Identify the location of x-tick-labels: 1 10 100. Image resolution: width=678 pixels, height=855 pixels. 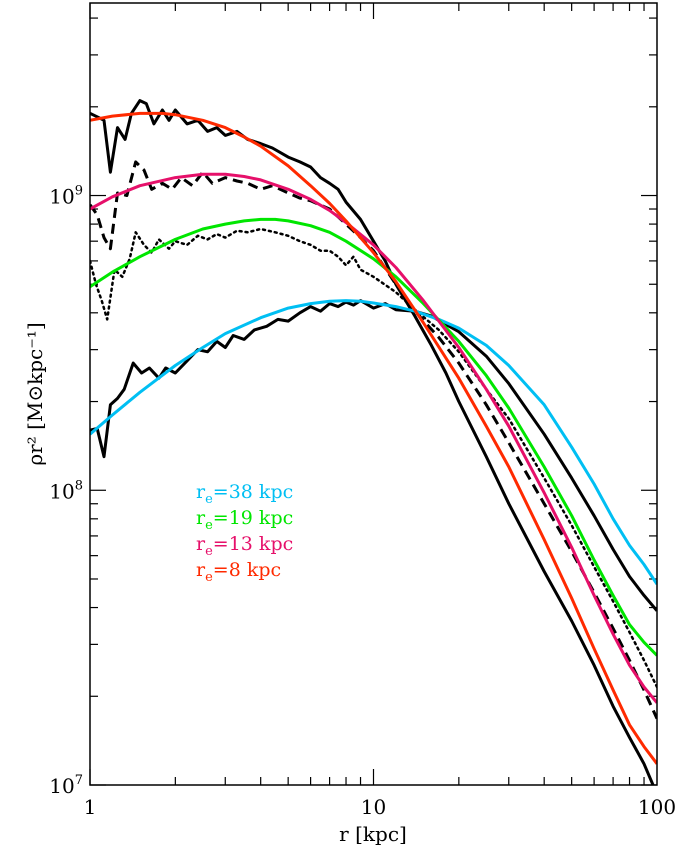
(380, 807).